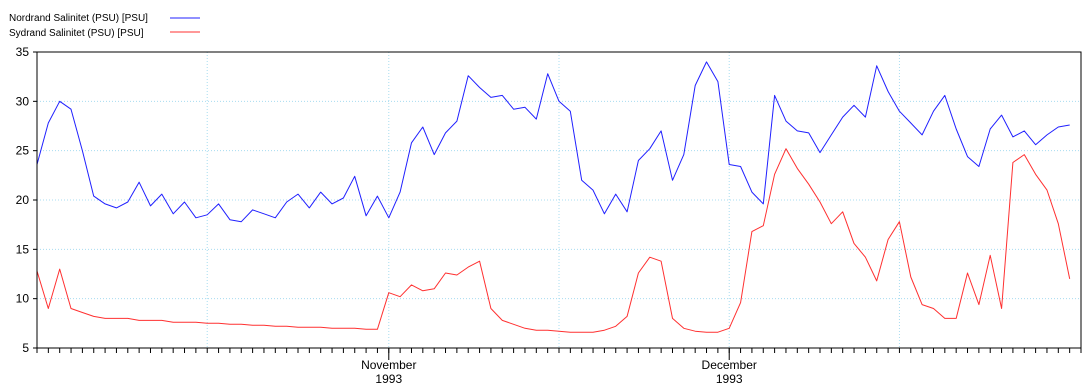 Image resolution: width=1082 pixels, height=385 pixels. I want to click on x-tick-year-november: 1993, so click(388, 378).